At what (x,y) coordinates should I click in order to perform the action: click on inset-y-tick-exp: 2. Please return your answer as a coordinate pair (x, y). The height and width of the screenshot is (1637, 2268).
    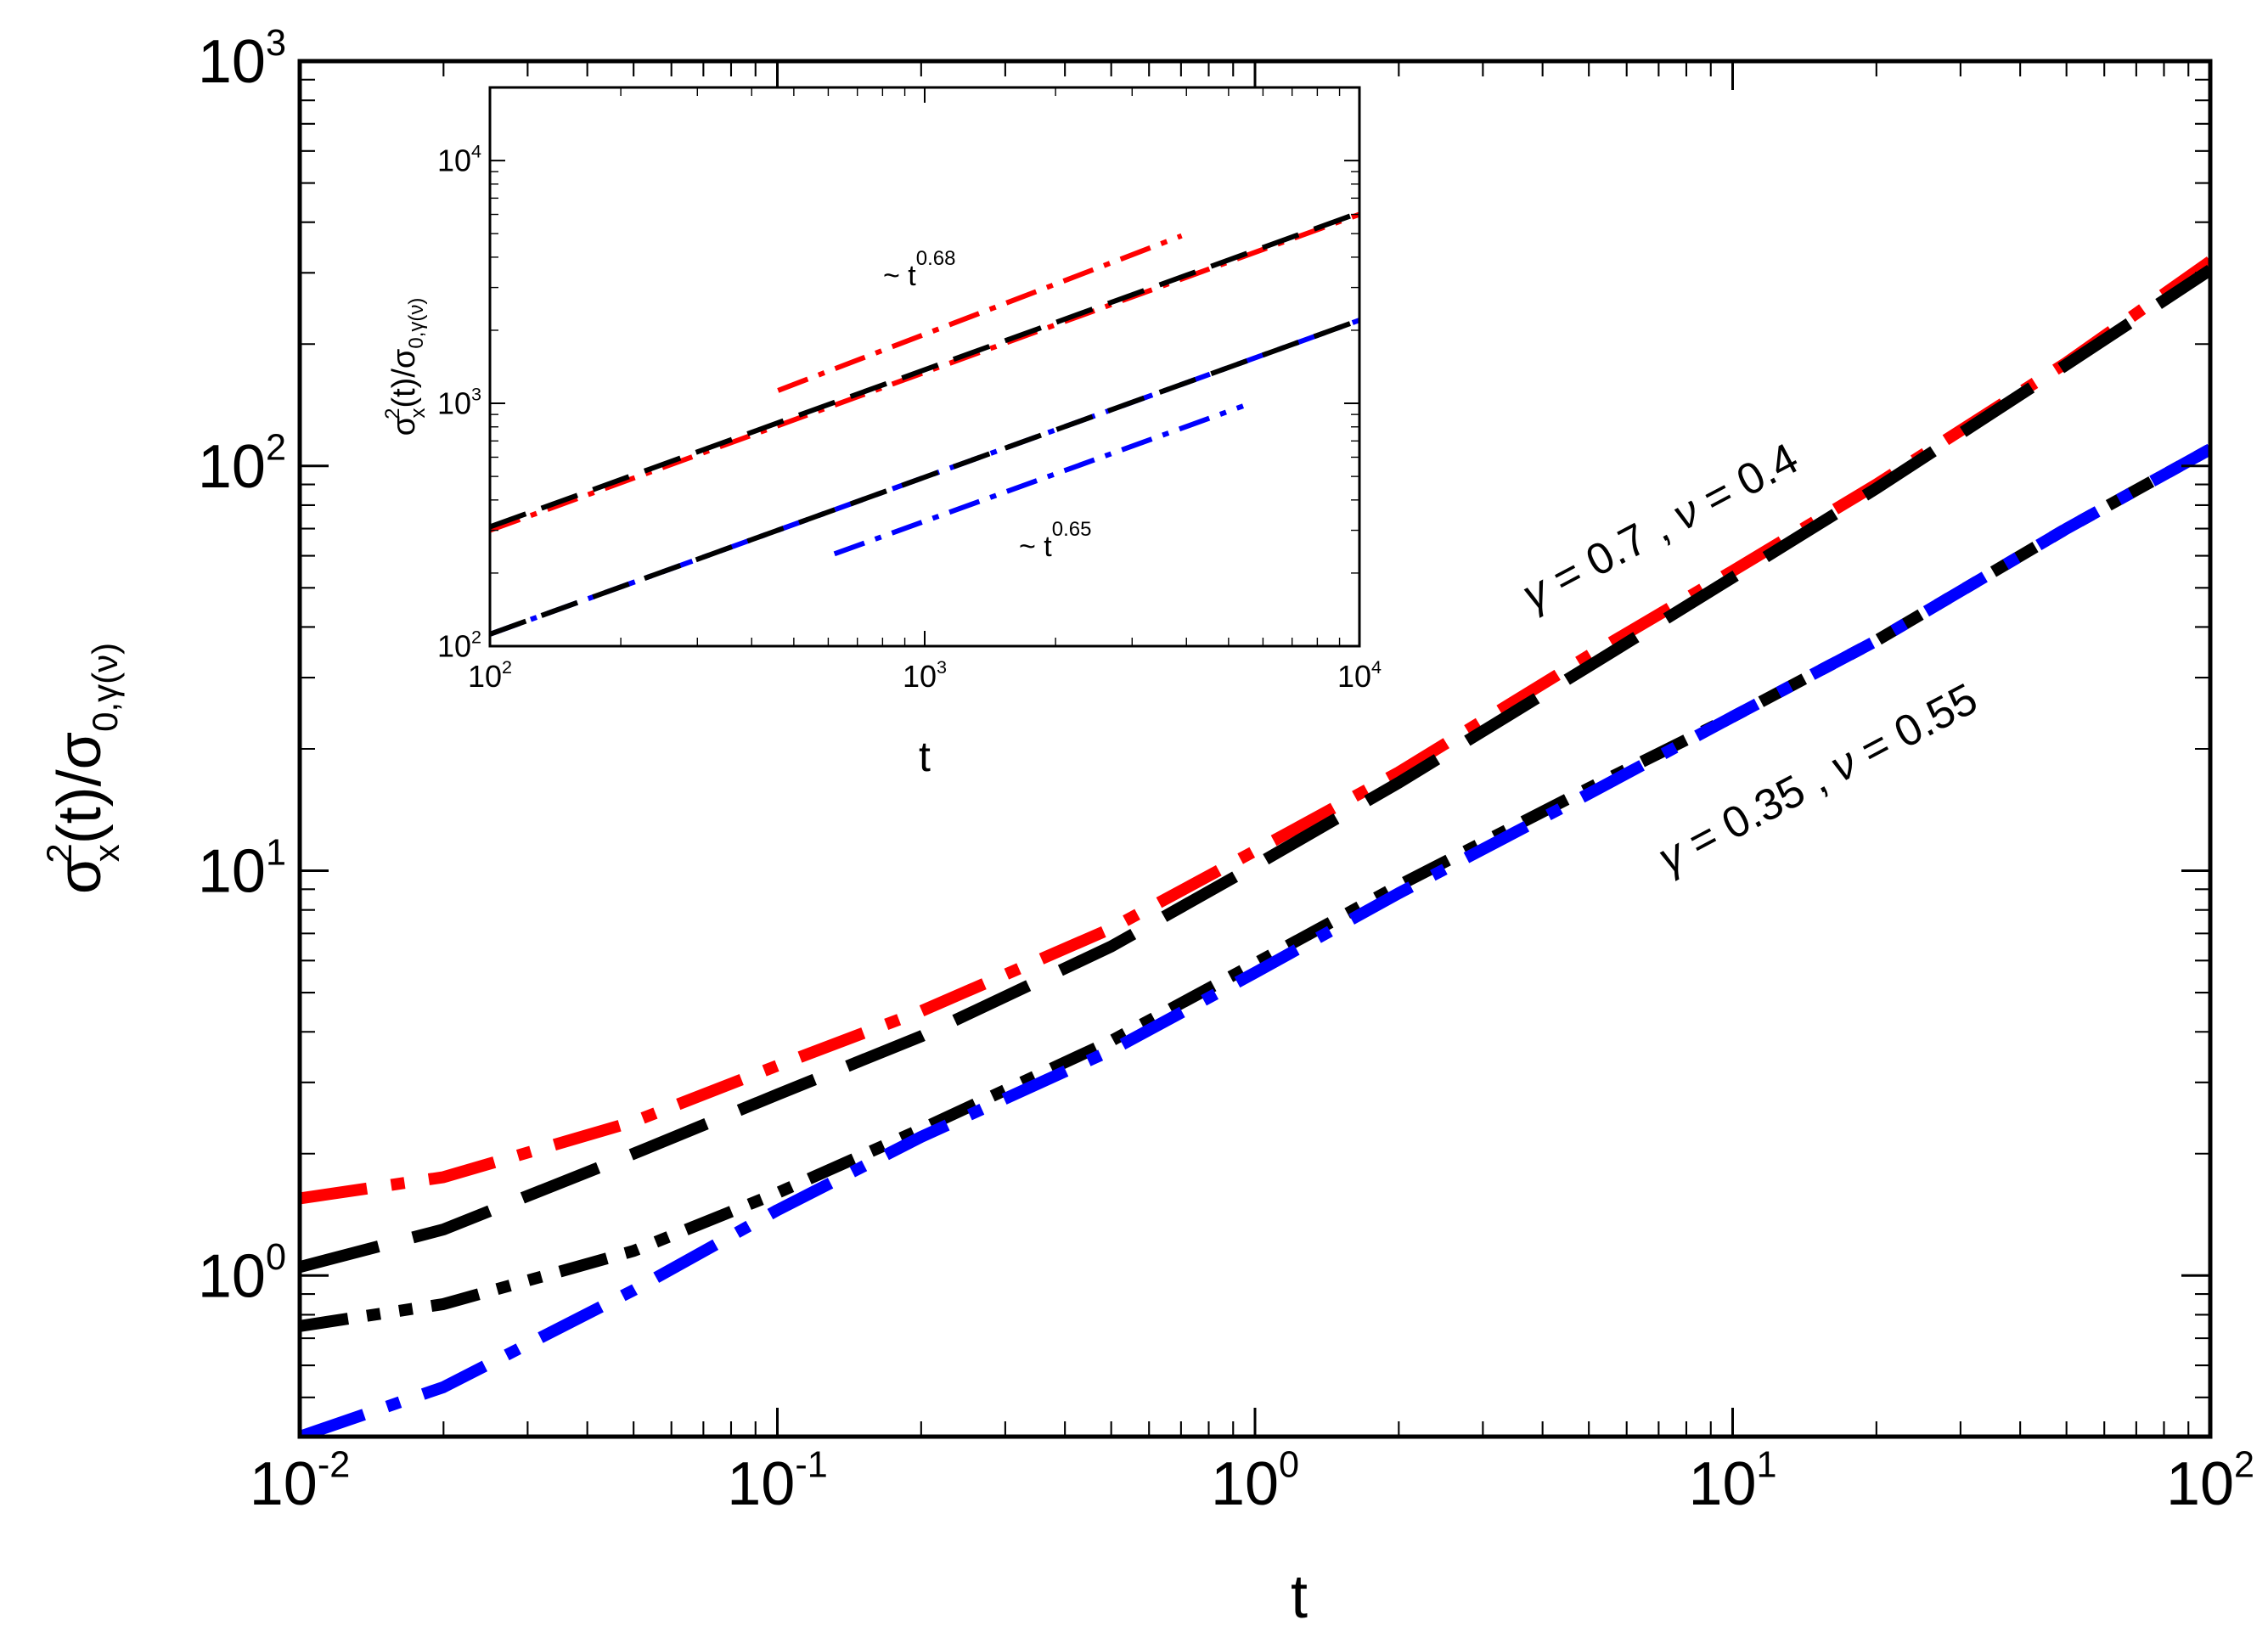
    Looking at the image, I should click on (476, 636).